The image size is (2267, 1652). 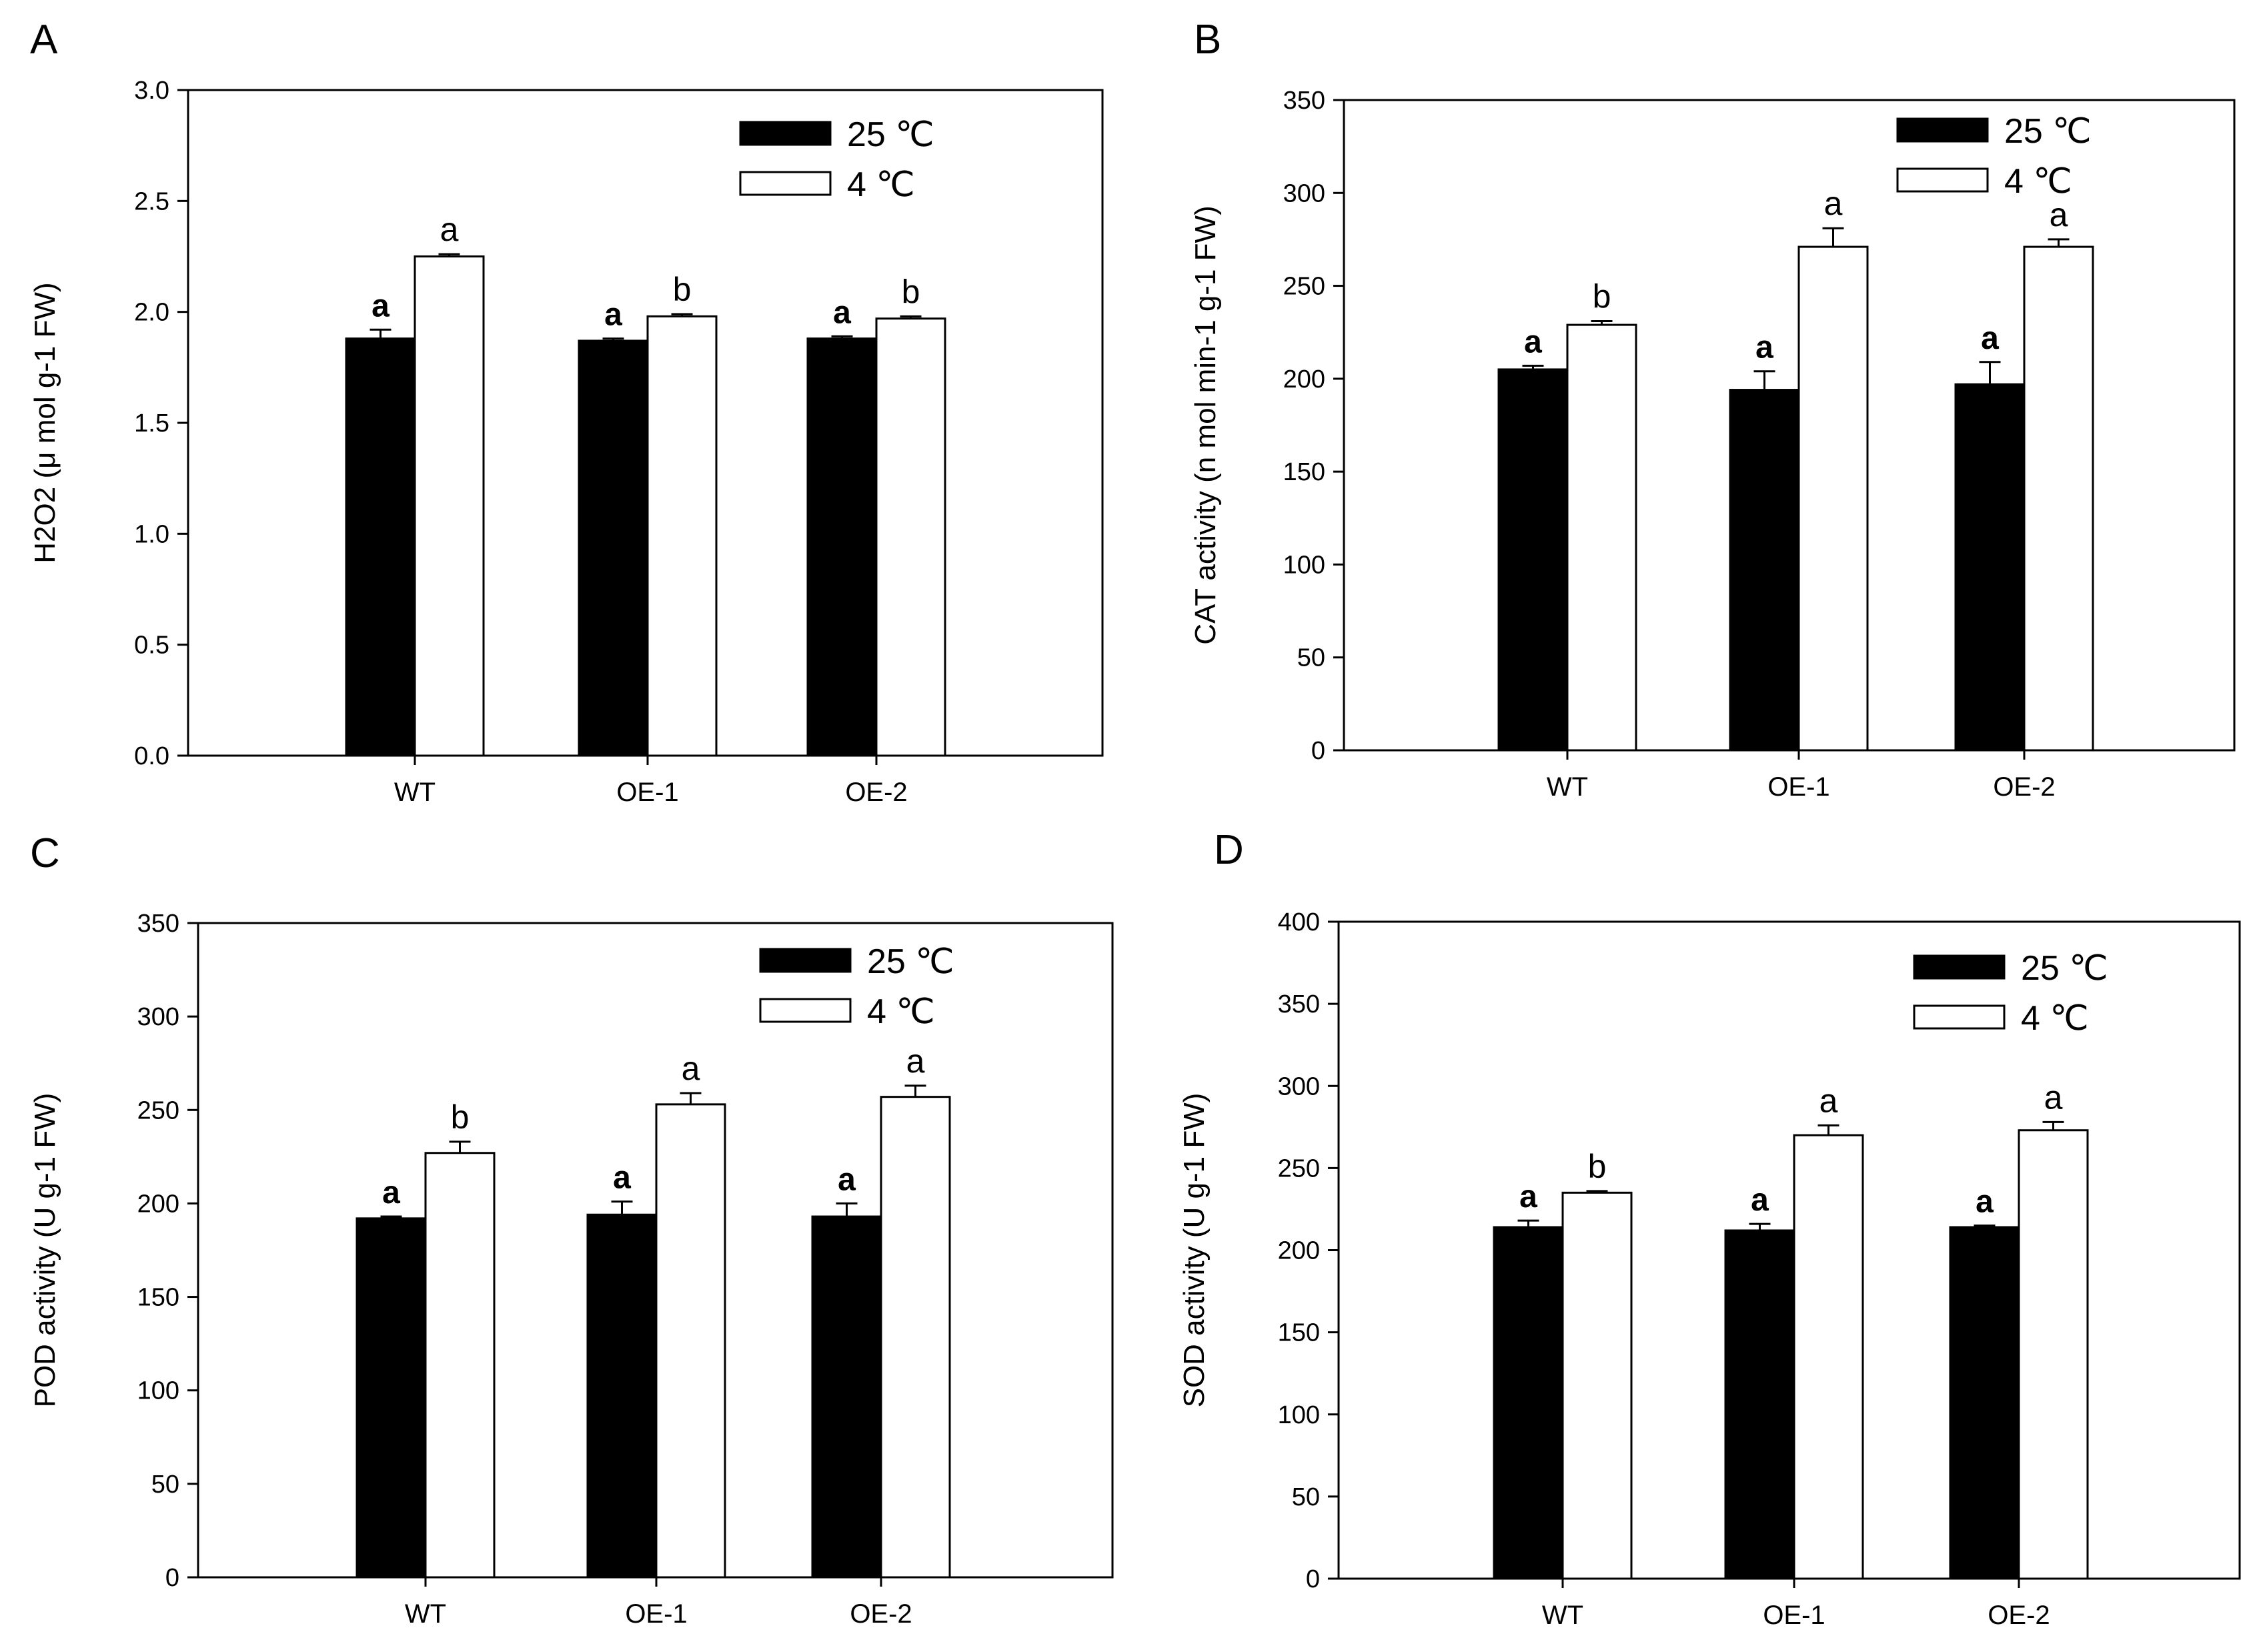 I want to click on y-axis-label: POD activity (U g-1 FW), so click(x=45, y=1250).